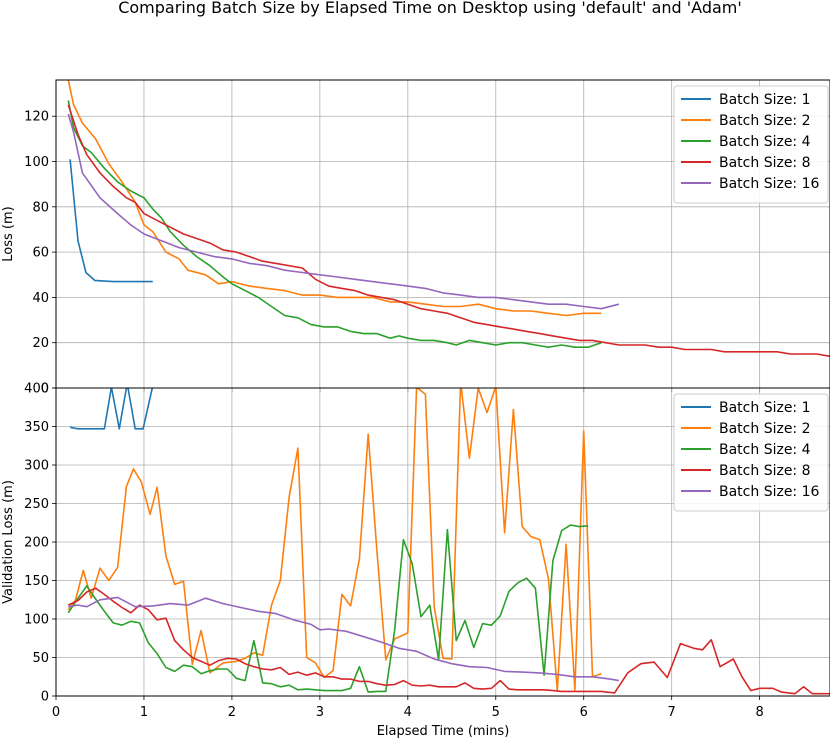 The image size is (830, 739). Describe the element at coordinates (8, 542) in the screenshot. I see `val-loss-y-axis-label: Validation Loss (m)` at that location.